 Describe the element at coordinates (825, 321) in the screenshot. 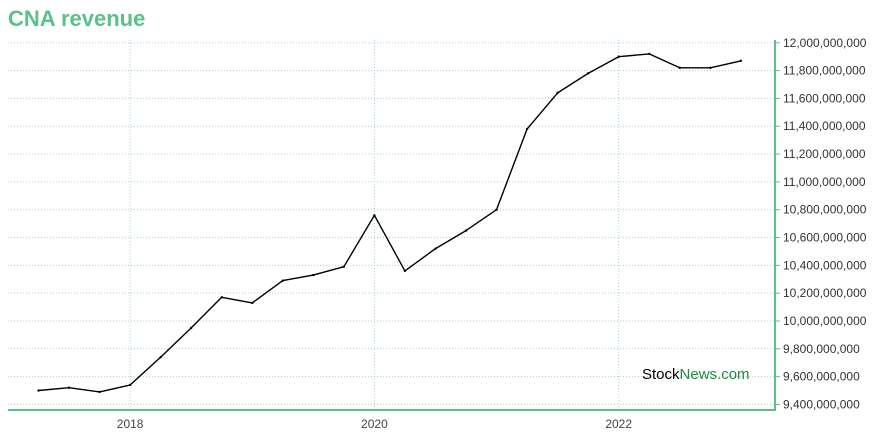

I see `y-tick-label: 10,000,000,000` at that location.